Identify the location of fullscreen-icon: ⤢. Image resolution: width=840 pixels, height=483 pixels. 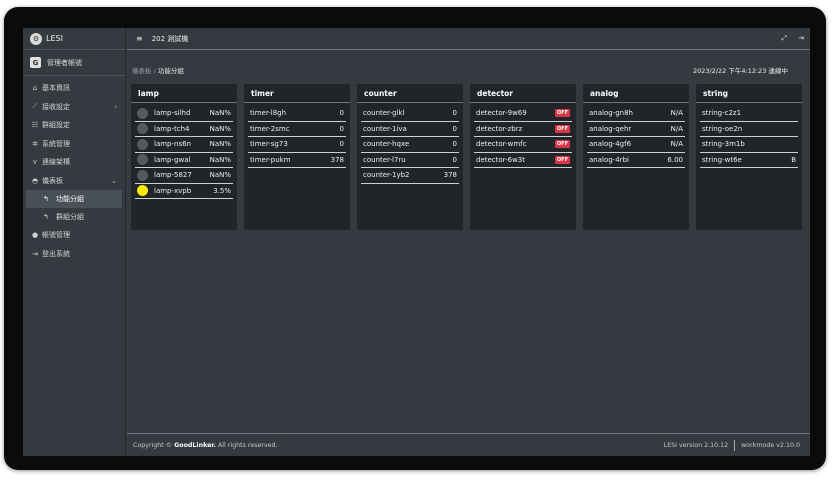
(784, 38).